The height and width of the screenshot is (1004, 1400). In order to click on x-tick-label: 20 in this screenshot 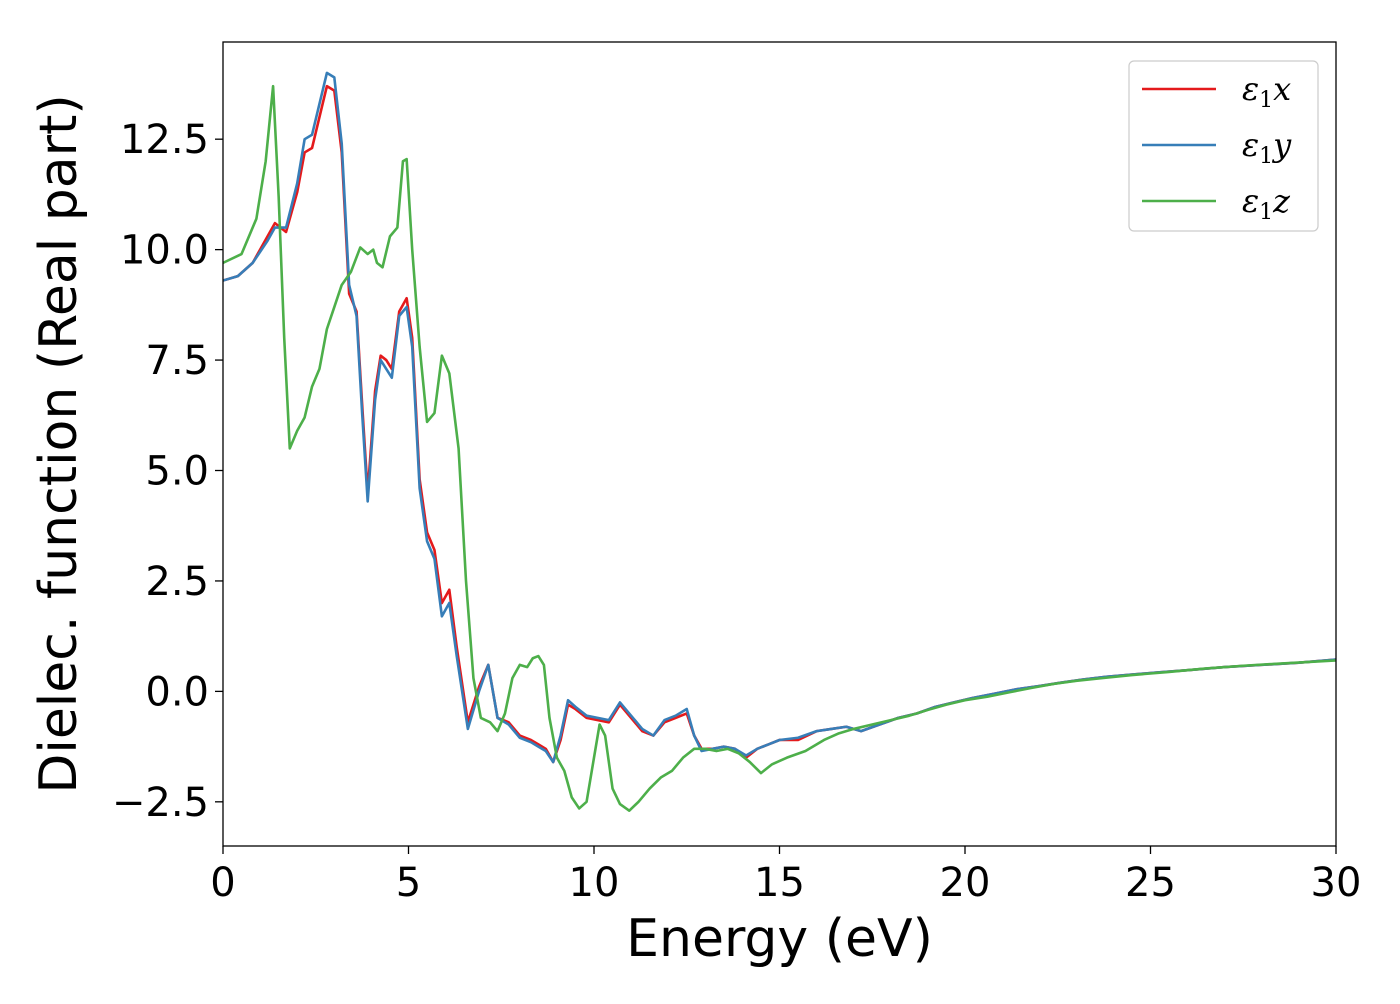, I will do `click(965, 883)`.